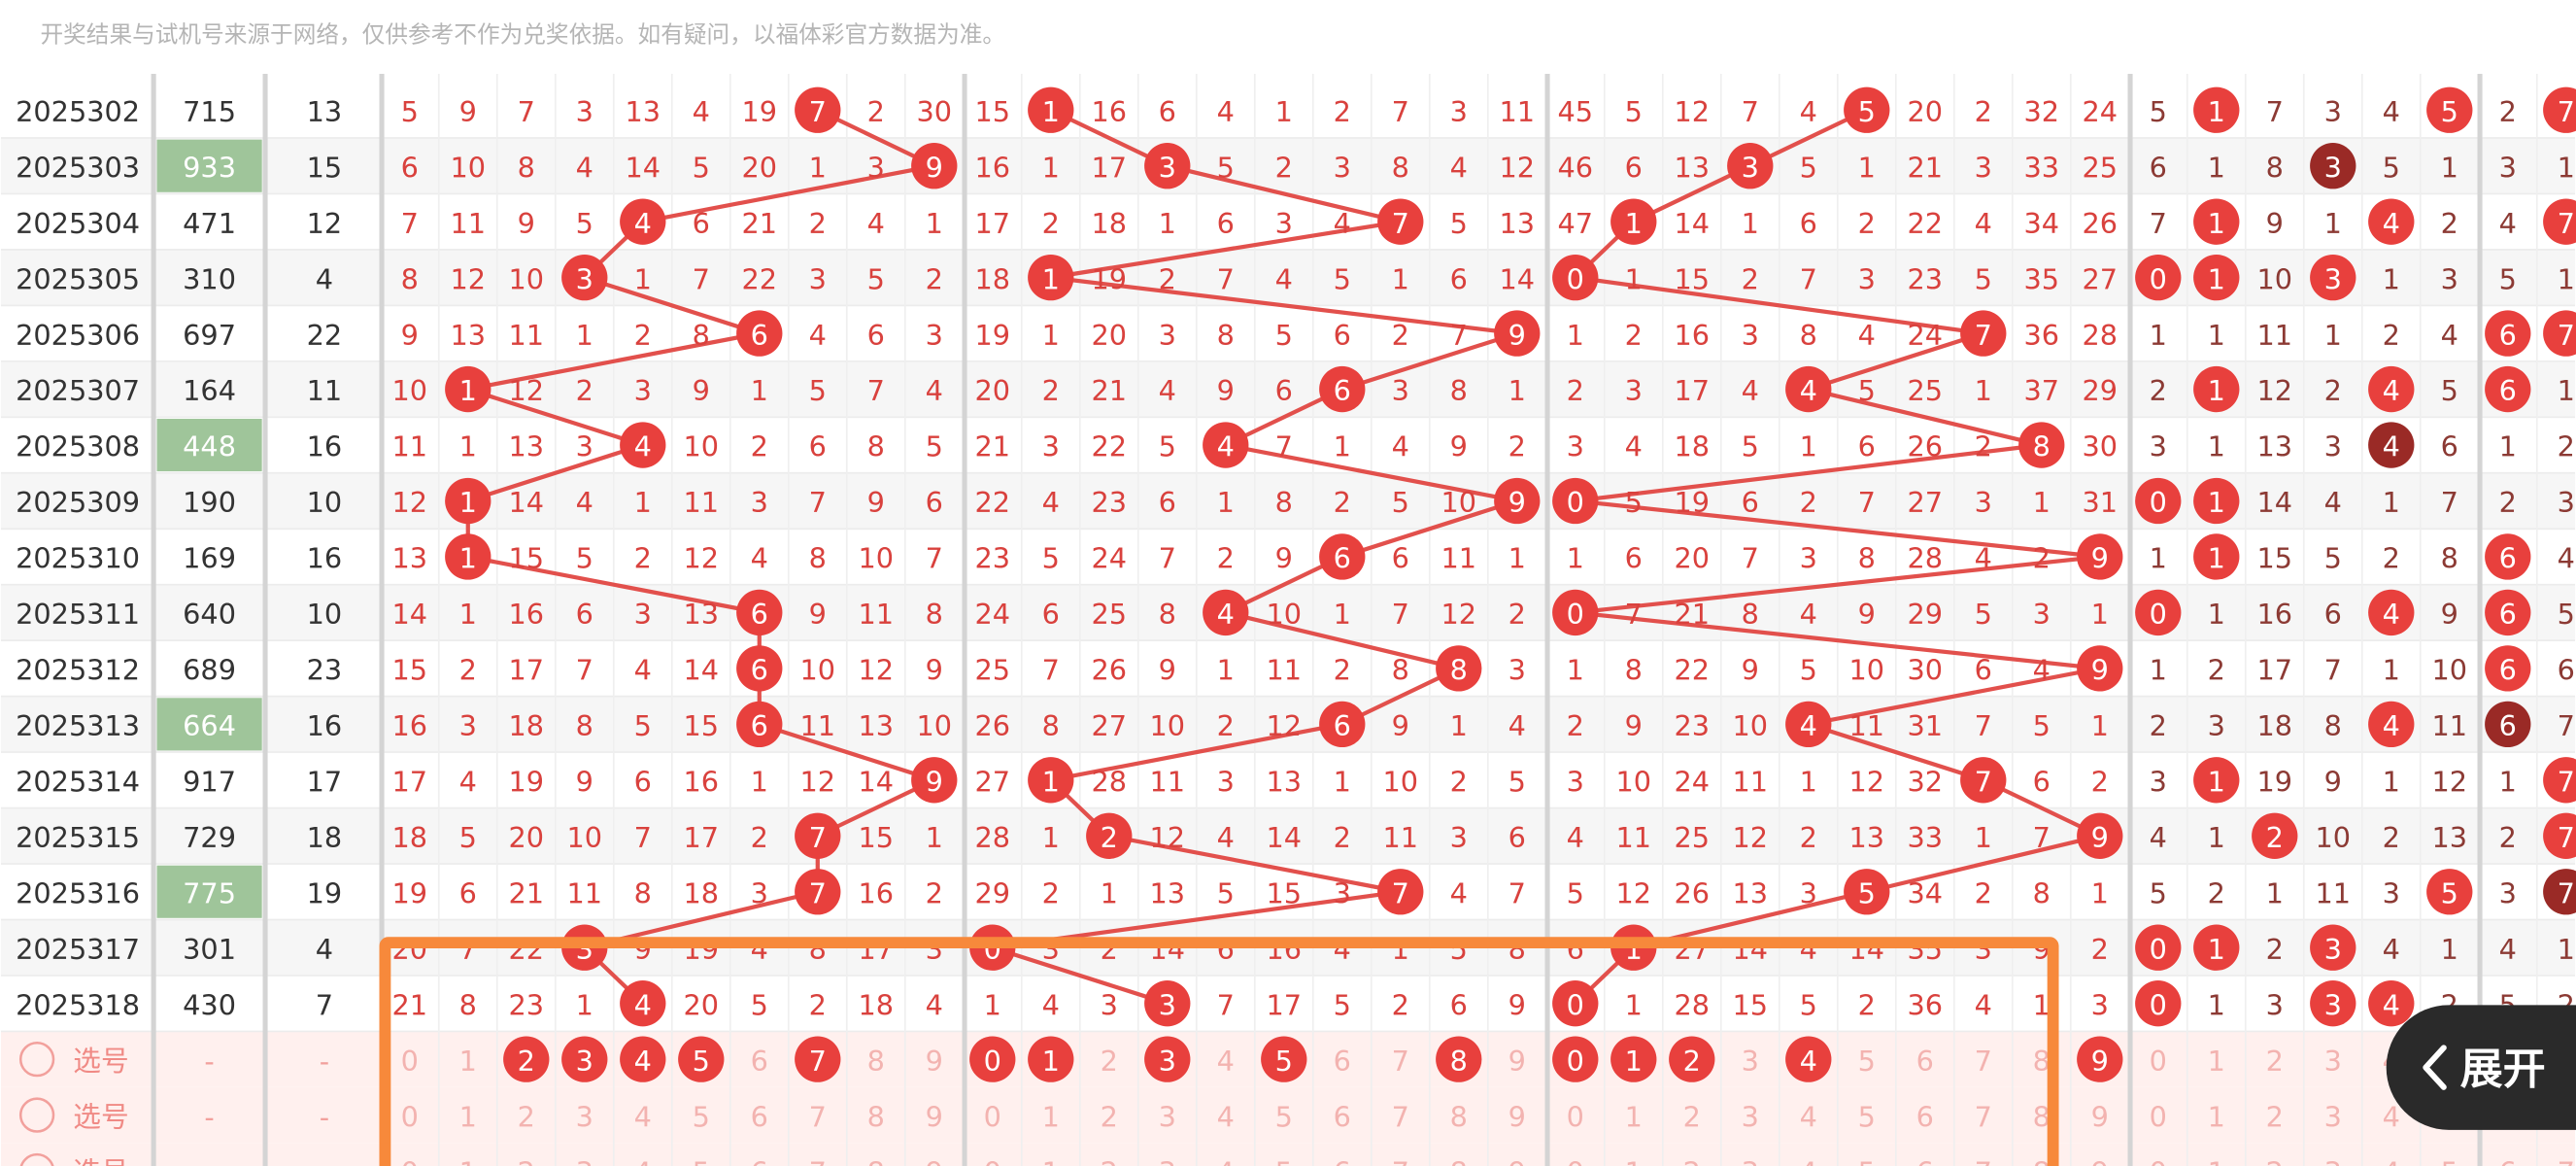 This screenshot has width=2576, height=1166. What do you see at coordinates (527, 892) in the screenshot?
I see `omission-number: 21` at bounding box center [527, 892].